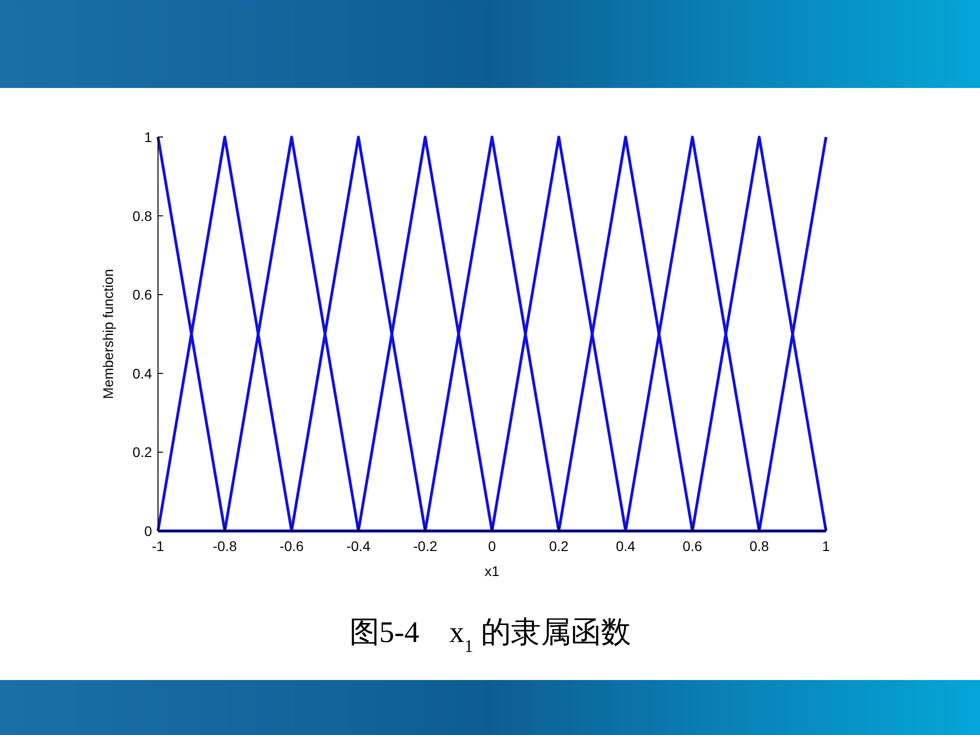 This screenshot has height=735, width=980. I want to click on caption: 图5-4 x$_{1}$ 的隶属函数, so click(490, 636).